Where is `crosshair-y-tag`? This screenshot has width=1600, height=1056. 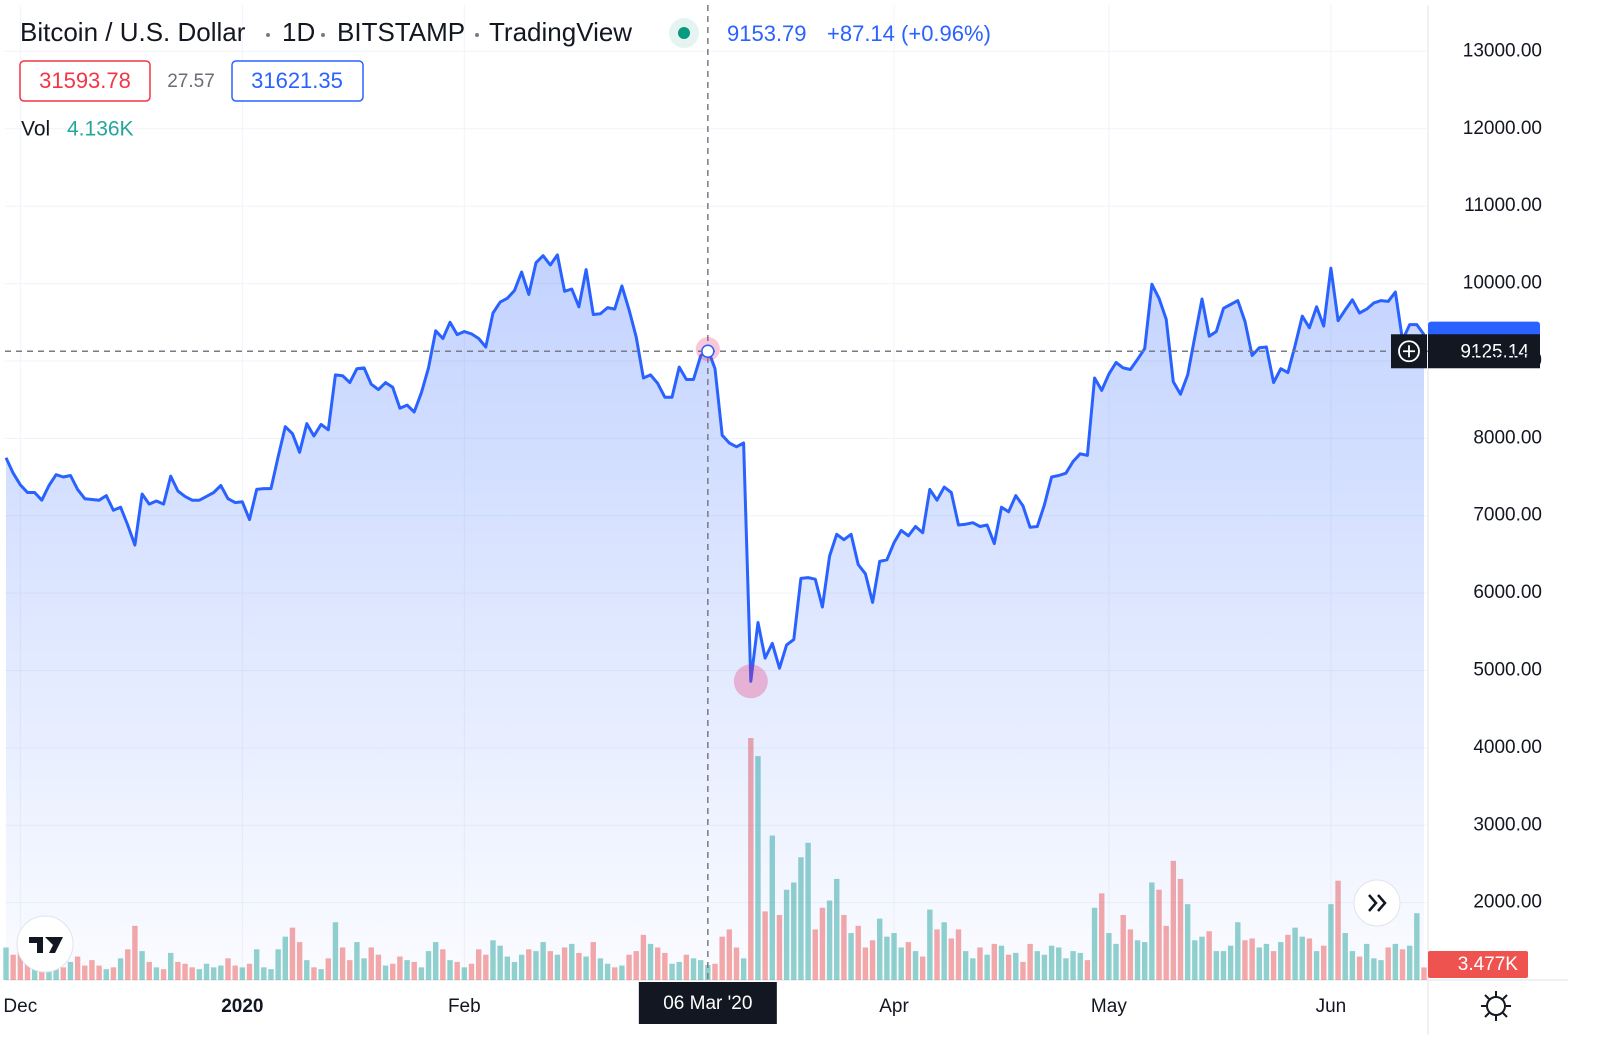 crosshair-y-tag is located at coordinates (1484, 351).